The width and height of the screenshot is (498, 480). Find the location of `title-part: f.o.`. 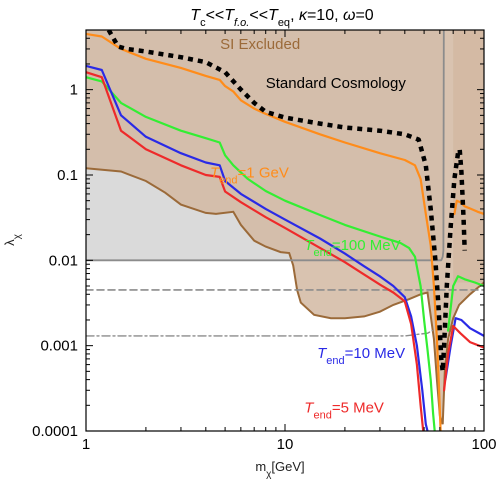

title-part: f.o. is located at coordinates (241, 23).